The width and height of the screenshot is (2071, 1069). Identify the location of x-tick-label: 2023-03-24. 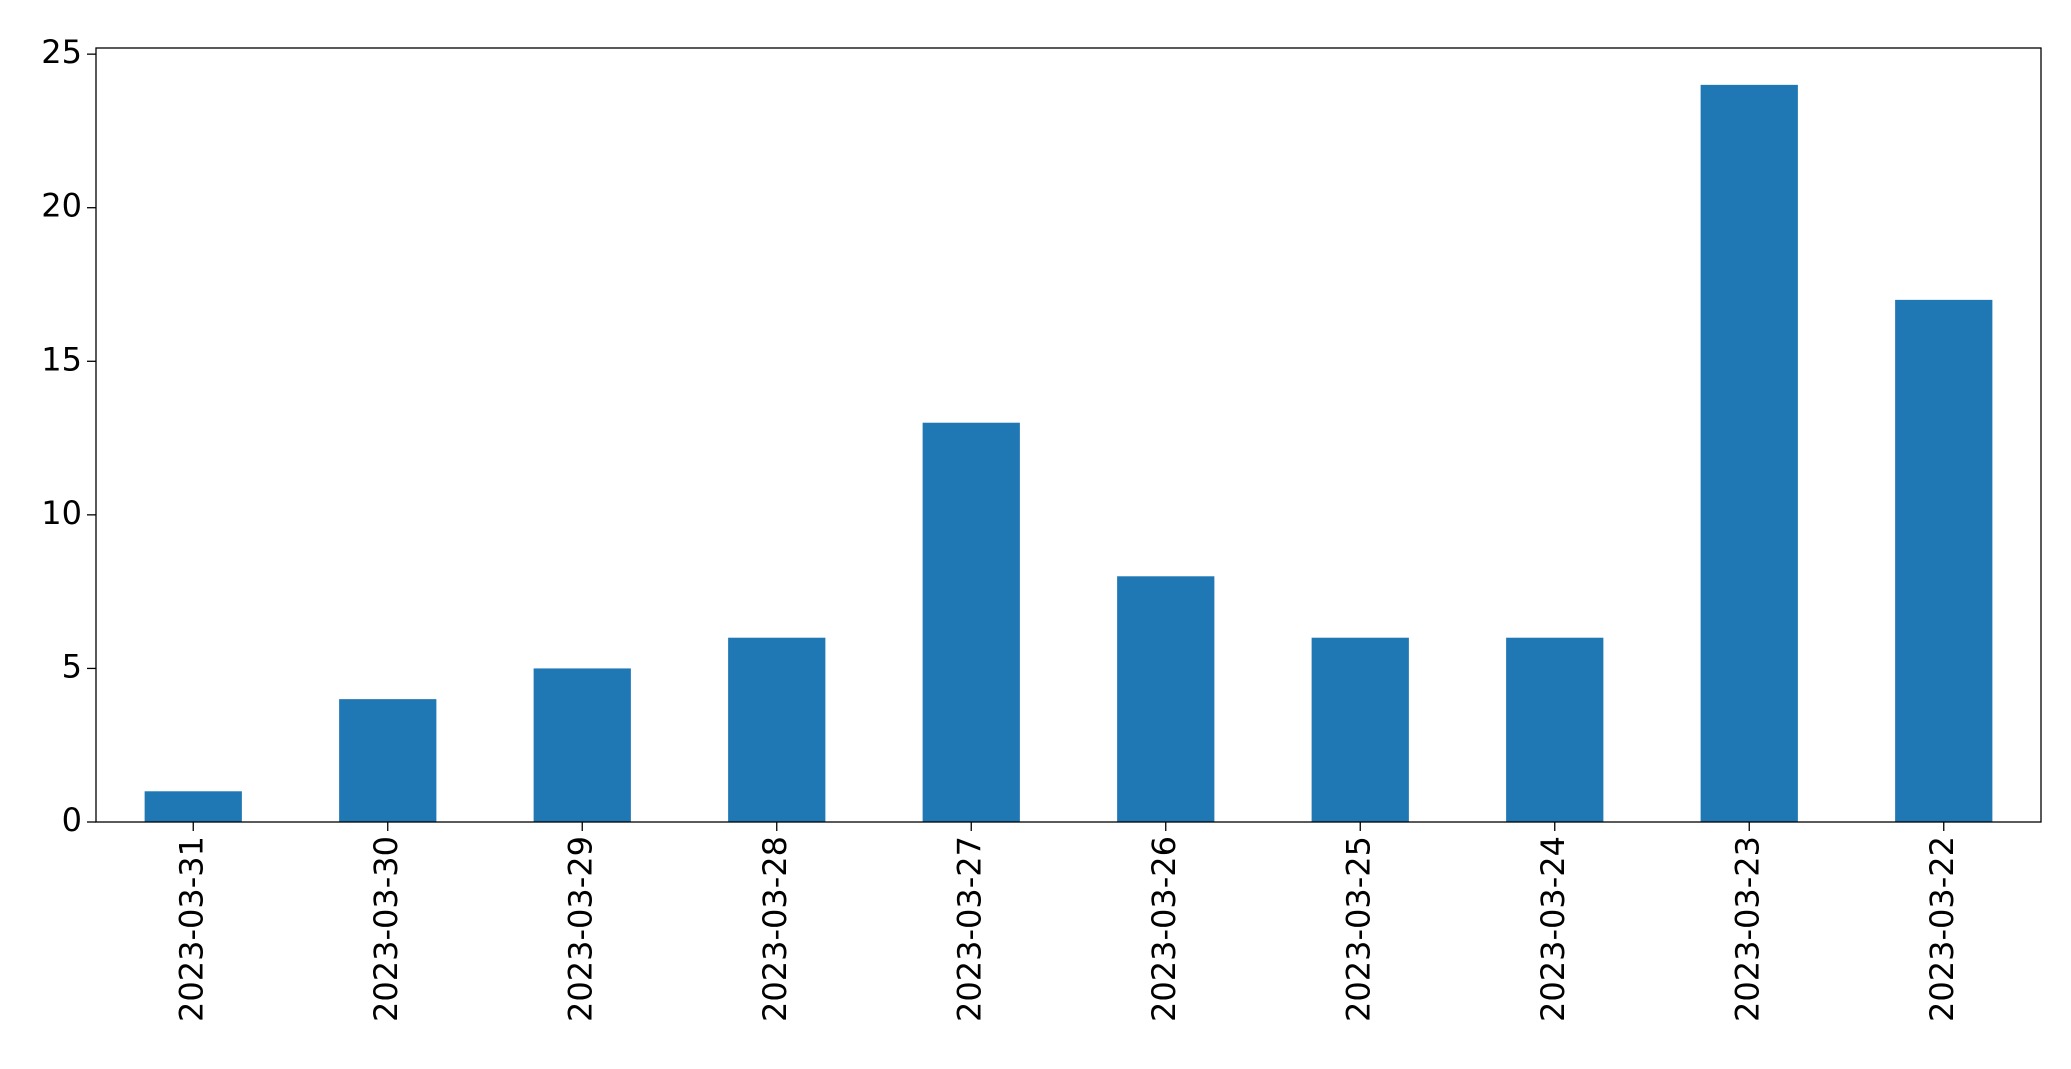
(1553, 929).